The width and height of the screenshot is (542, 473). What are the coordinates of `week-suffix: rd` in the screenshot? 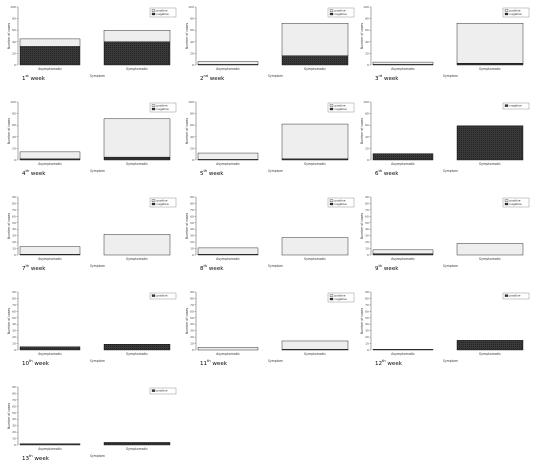 It's located at (380, 76).